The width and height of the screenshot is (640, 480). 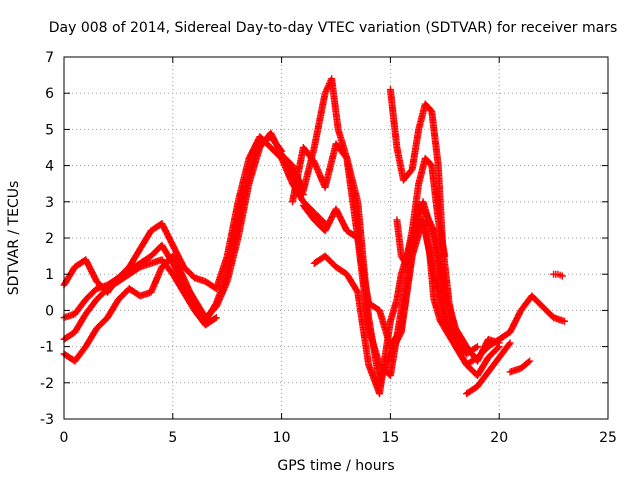 What do you see at coordinates (49, 311) in the screenshot?
I see `y-tick-label: 0` at bounding box center [49, 311].